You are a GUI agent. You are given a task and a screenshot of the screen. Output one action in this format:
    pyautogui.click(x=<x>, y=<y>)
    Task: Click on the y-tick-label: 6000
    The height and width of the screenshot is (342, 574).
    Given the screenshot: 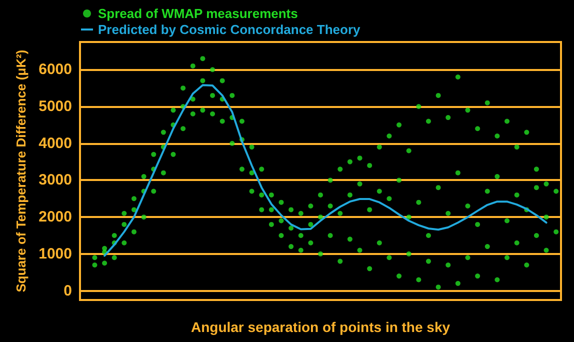 What is the action you would take?
    pyautogui.click(x=55, y=69)
    